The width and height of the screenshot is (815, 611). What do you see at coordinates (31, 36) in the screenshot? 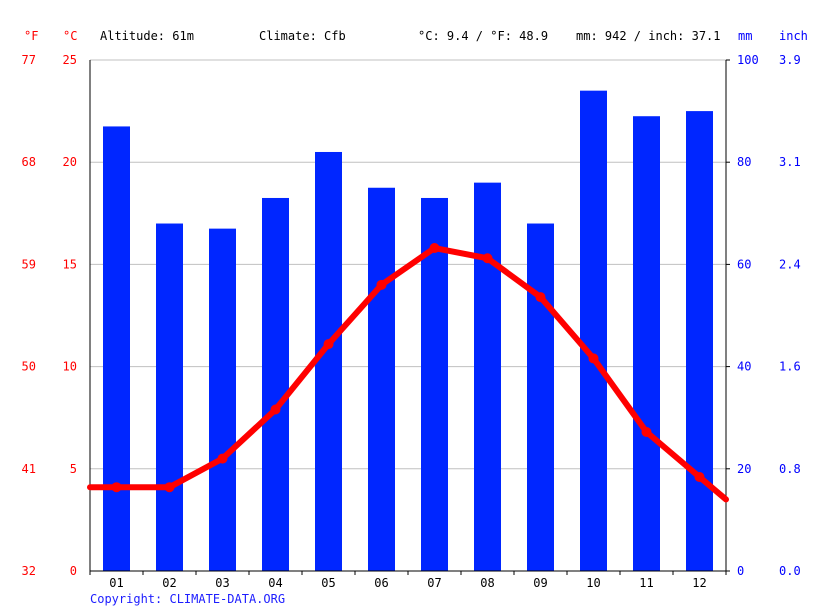
I see `unit-fahrenheit-label: °F` at bounding box center [31, 36].